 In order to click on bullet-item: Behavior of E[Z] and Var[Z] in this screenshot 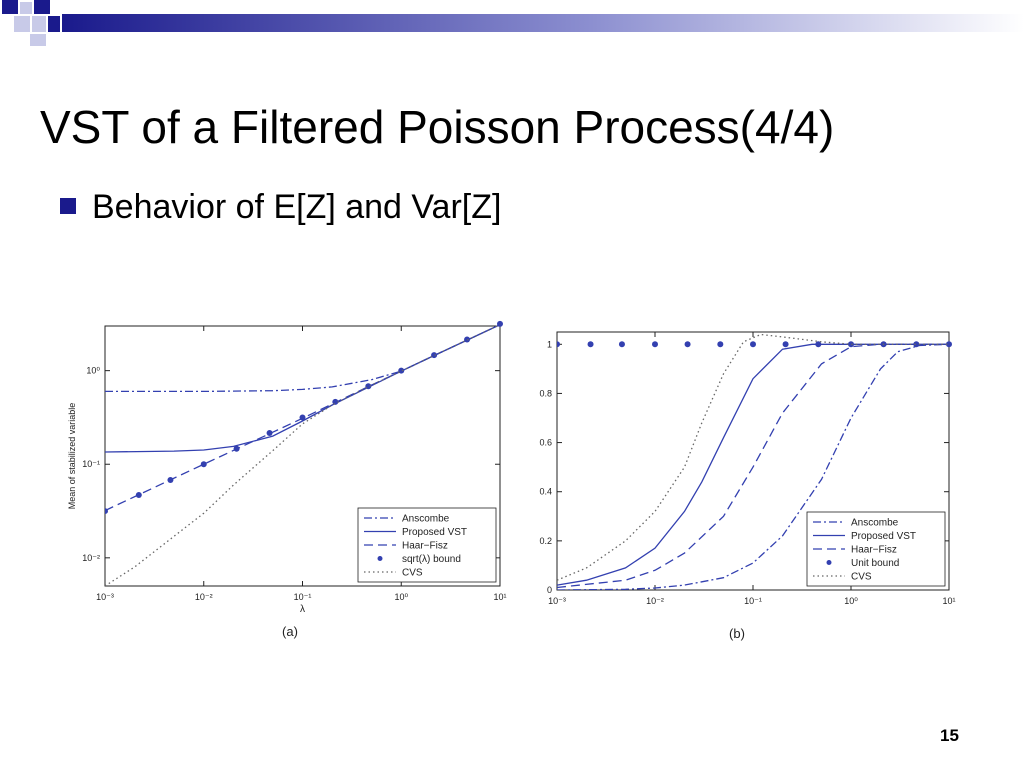, I will do `click(280, 207)`.